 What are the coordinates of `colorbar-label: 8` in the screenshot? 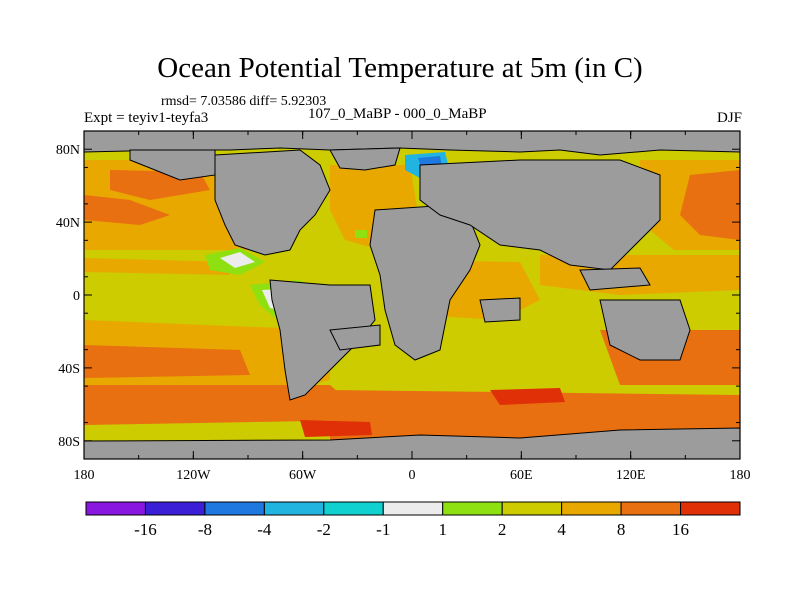 It's located at (621, 529).